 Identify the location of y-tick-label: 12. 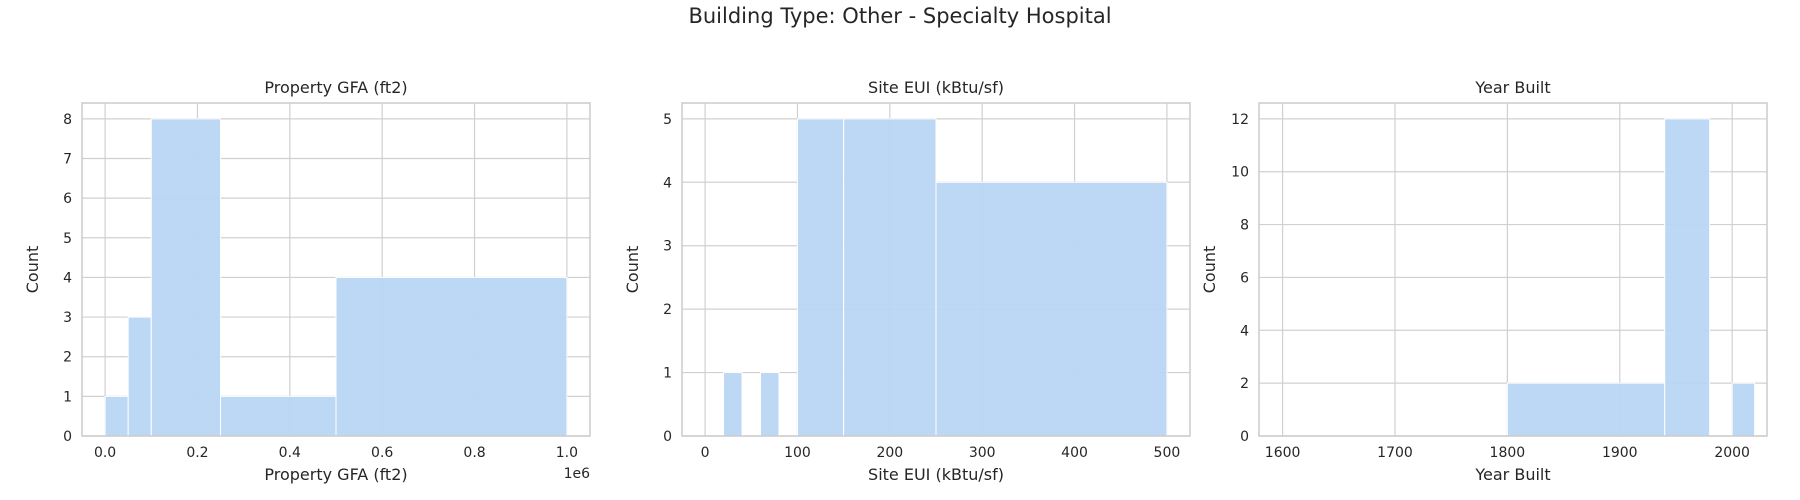
(1240, 120).